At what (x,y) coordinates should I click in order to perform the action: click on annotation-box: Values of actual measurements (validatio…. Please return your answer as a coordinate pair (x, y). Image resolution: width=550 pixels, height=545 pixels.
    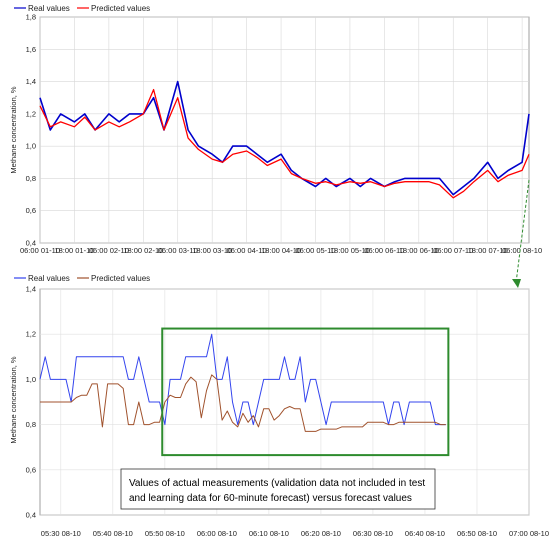
    Looking at the image, I should click on (278, 489).